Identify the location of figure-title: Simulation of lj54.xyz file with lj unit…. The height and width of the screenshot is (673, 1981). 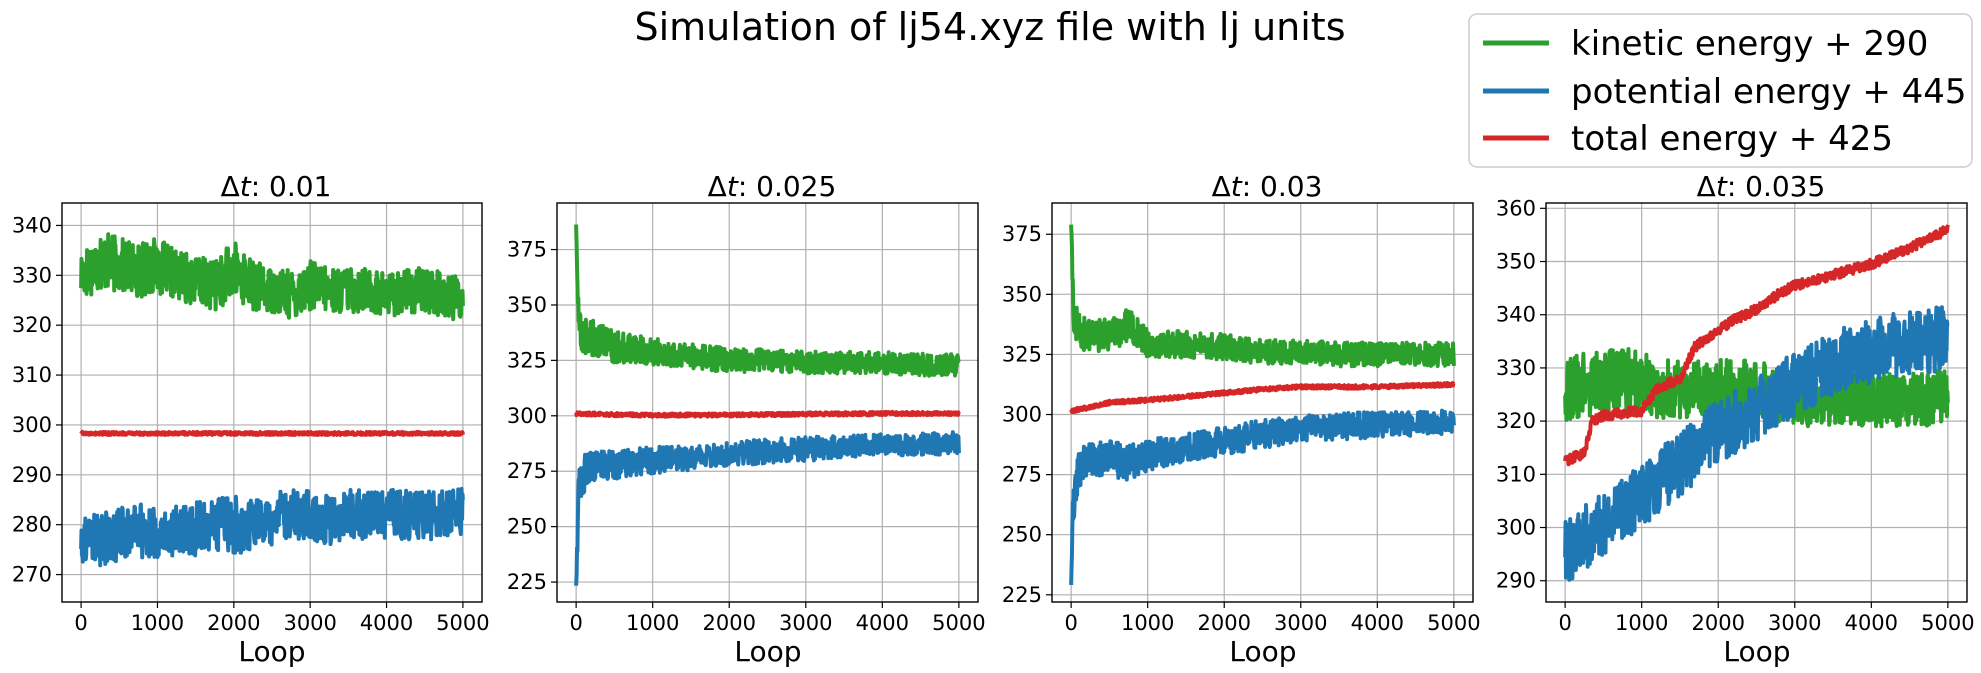
(989, 27).